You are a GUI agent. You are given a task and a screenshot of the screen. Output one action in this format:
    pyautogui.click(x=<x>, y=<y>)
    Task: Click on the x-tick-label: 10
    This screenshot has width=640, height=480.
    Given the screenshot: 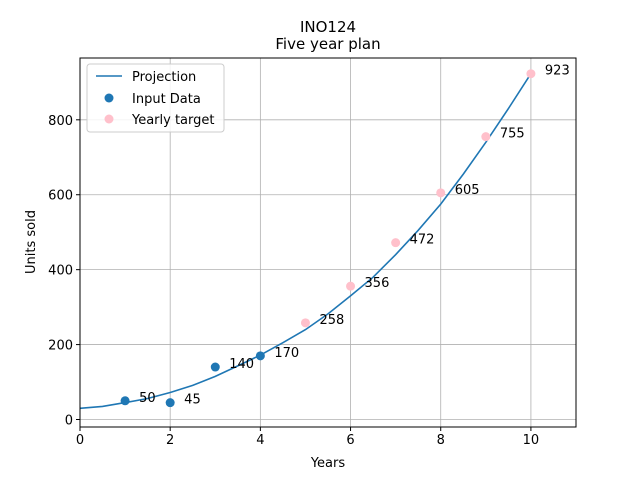 What is the action you would take?
    pyautogui.click(x=531, y=440)
    